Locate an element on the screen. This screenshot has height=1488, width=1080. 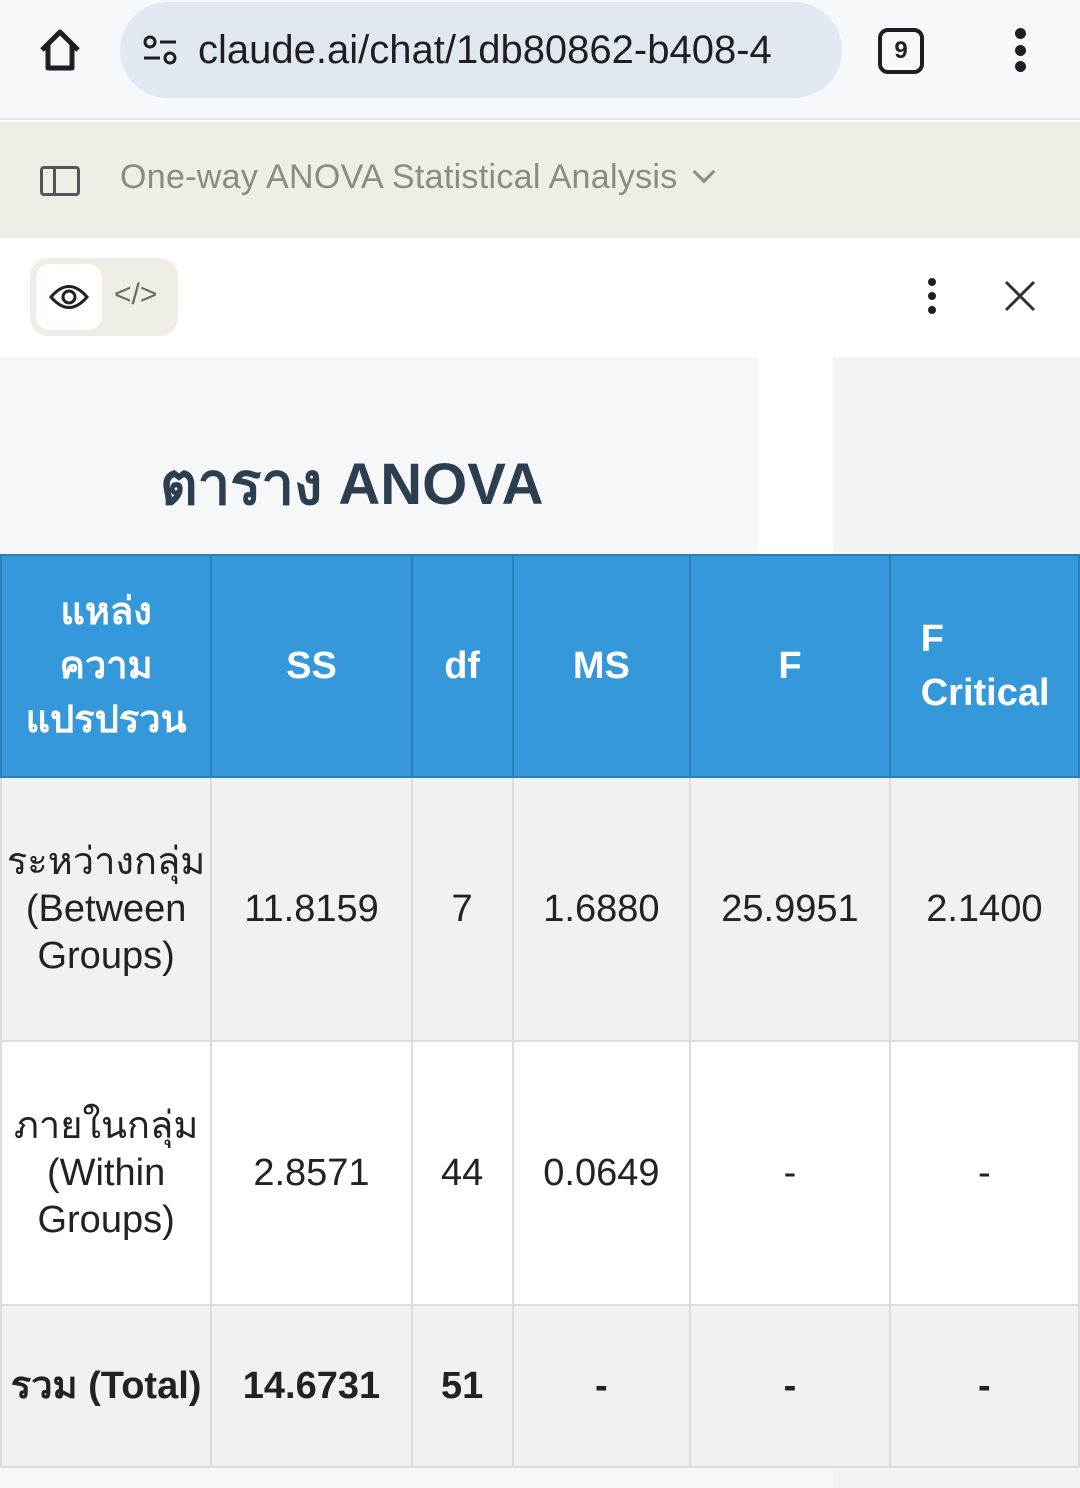
site-settings-icon is located at coordinates (160, 50).